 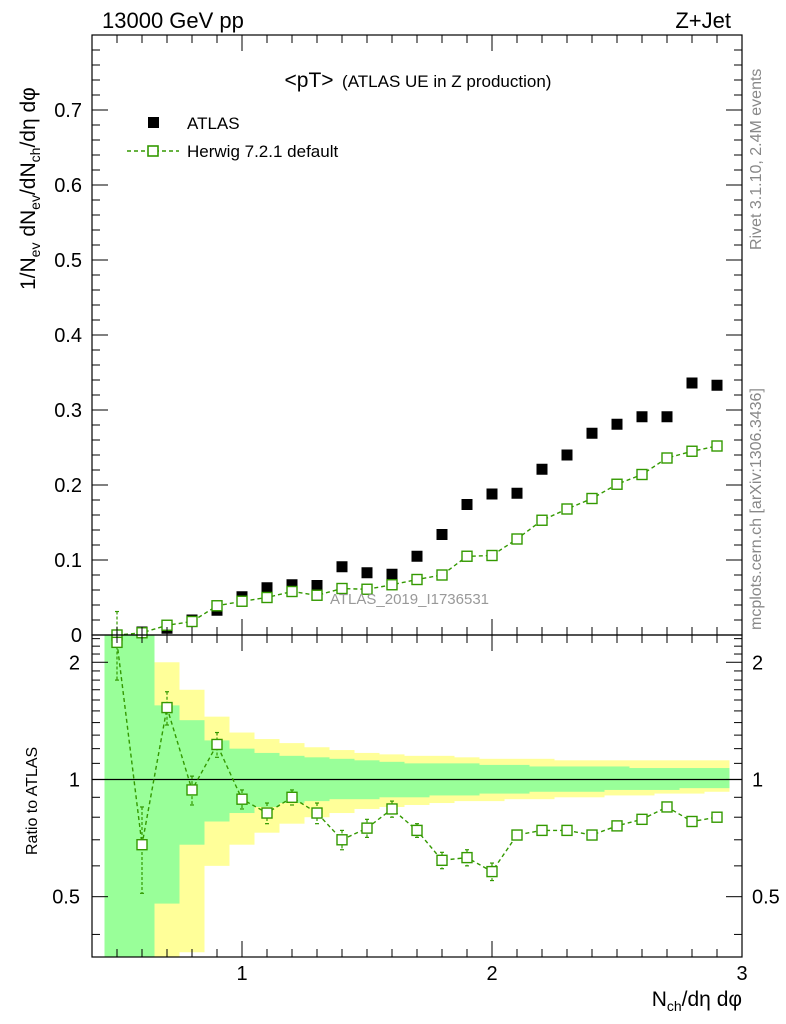 What do you see at coordinates (68, 261) in the screenshot?
I see `main-y-tick-label: 0.5` at bounding box center [68, 261].